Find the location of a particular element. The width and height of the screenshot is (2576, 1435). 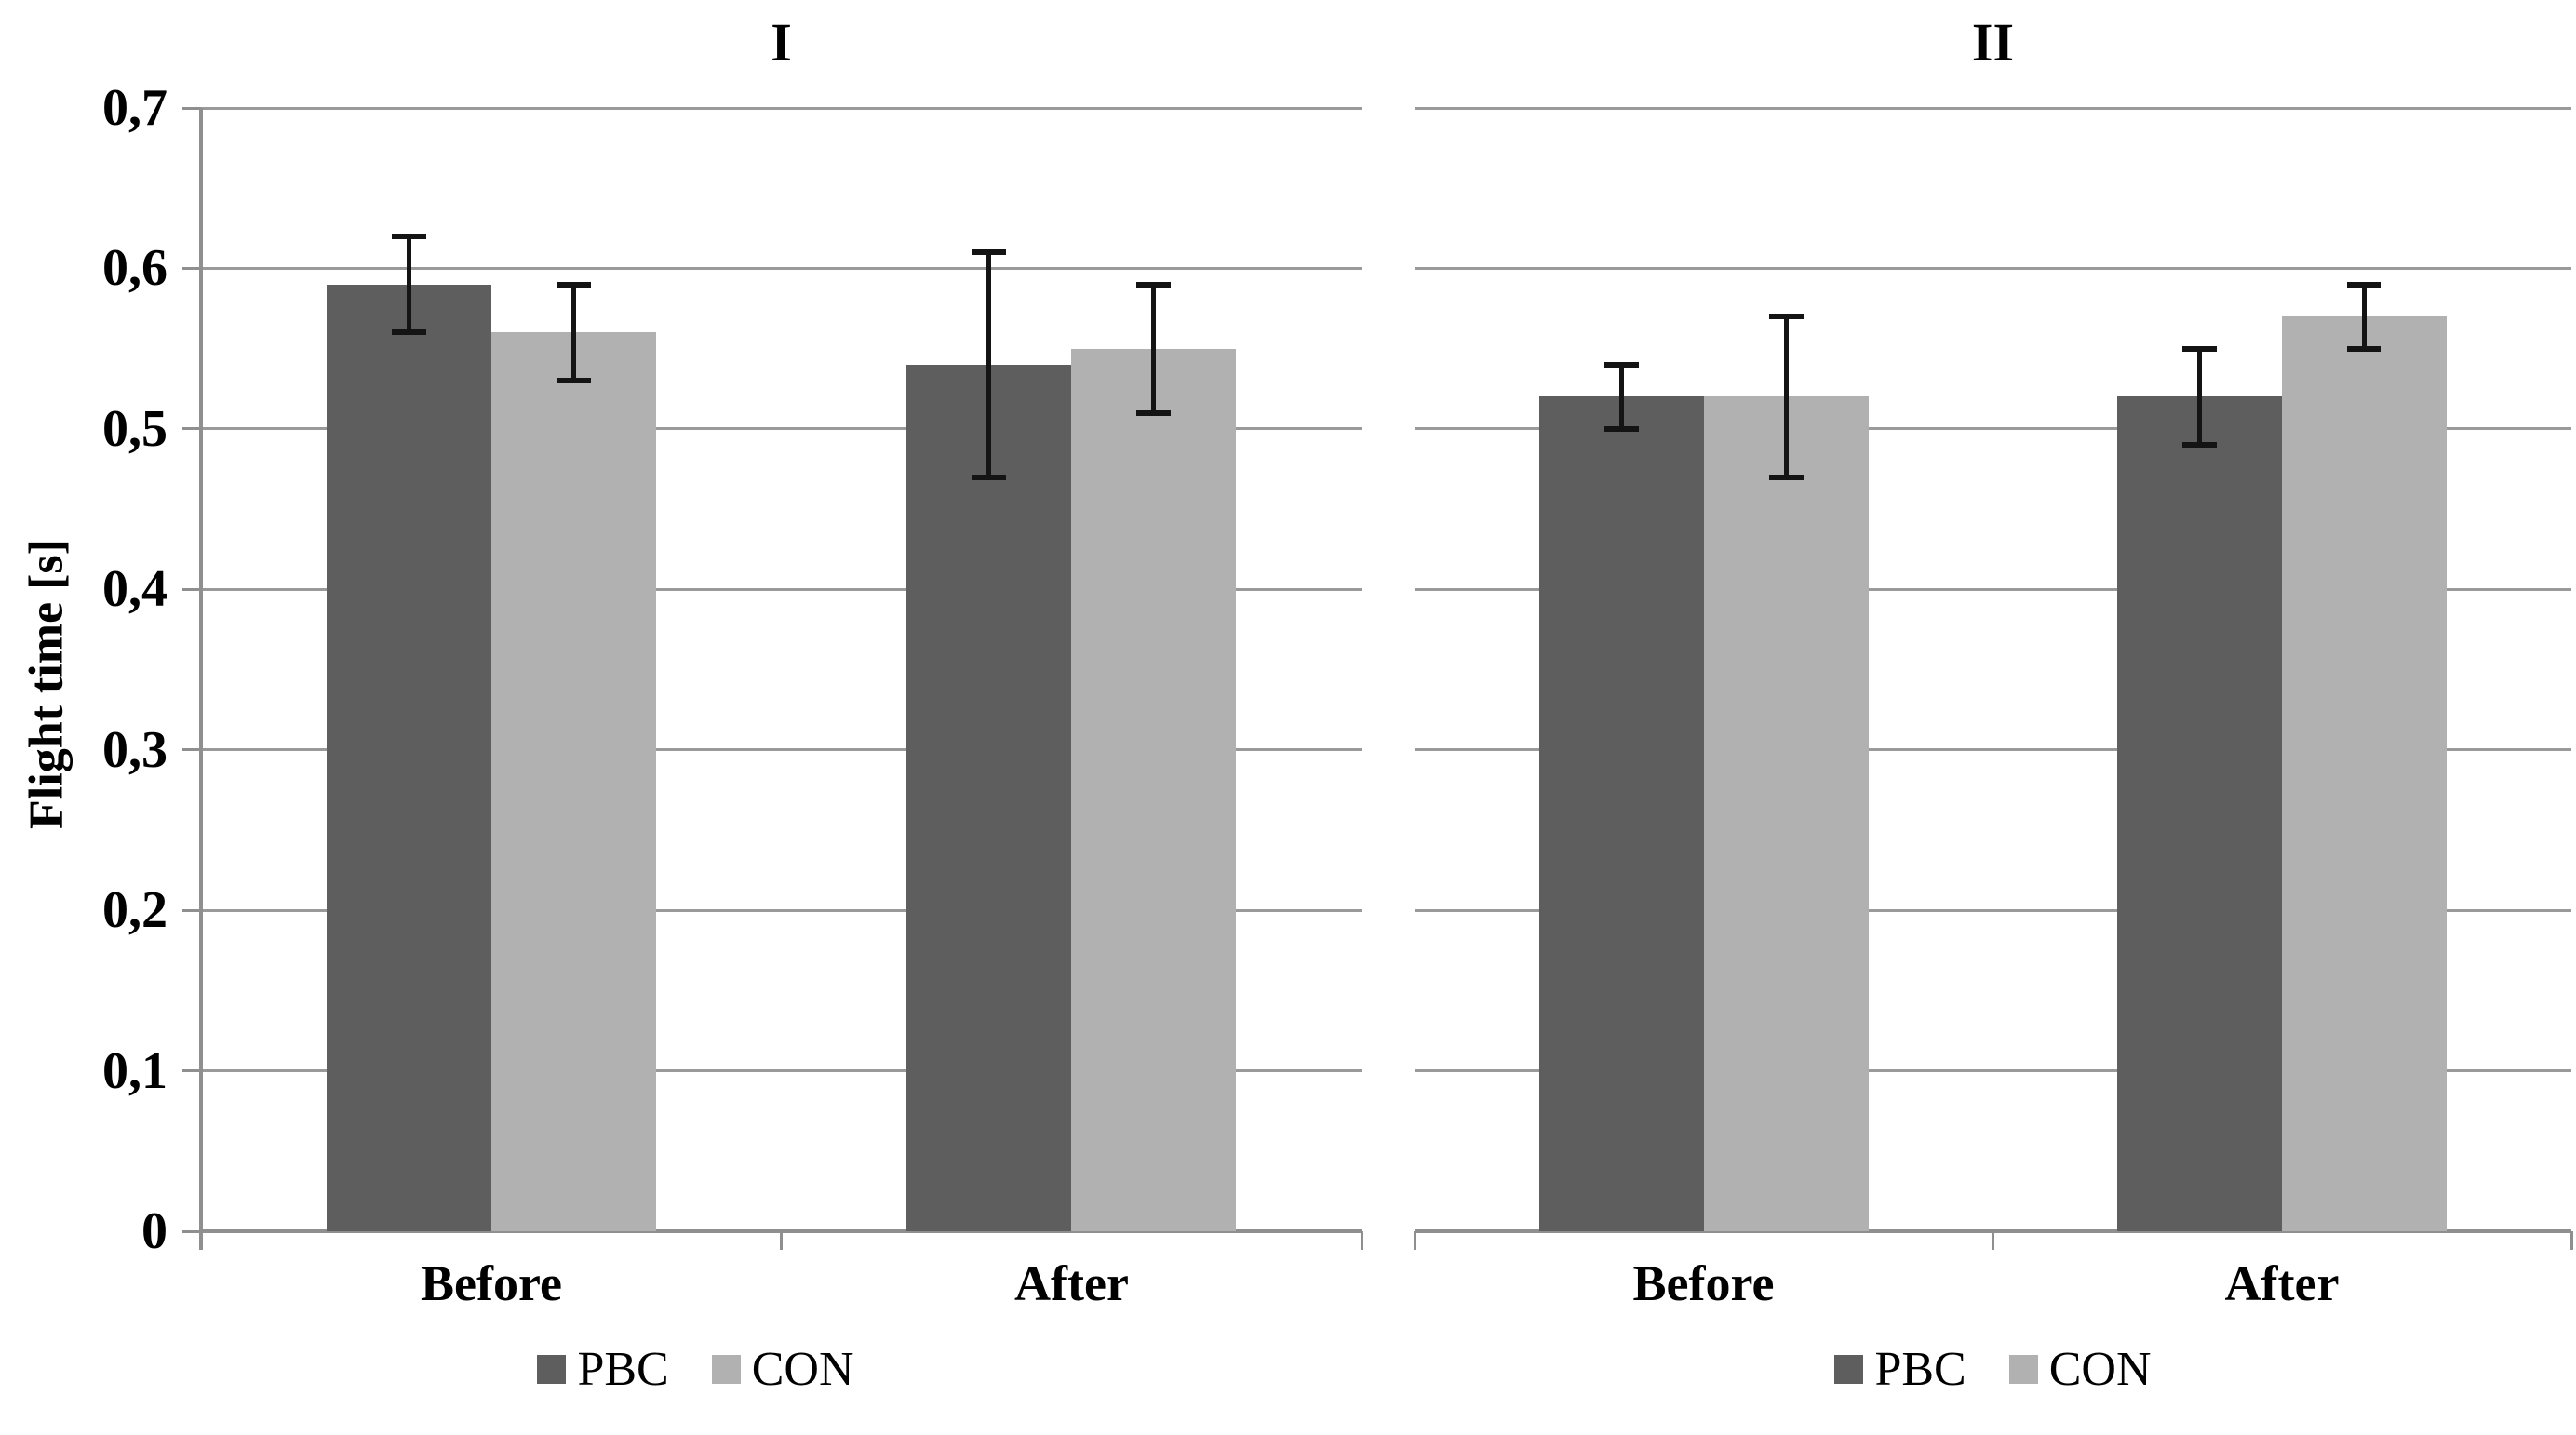

y-axis-line is located at coordinates (201, 679).